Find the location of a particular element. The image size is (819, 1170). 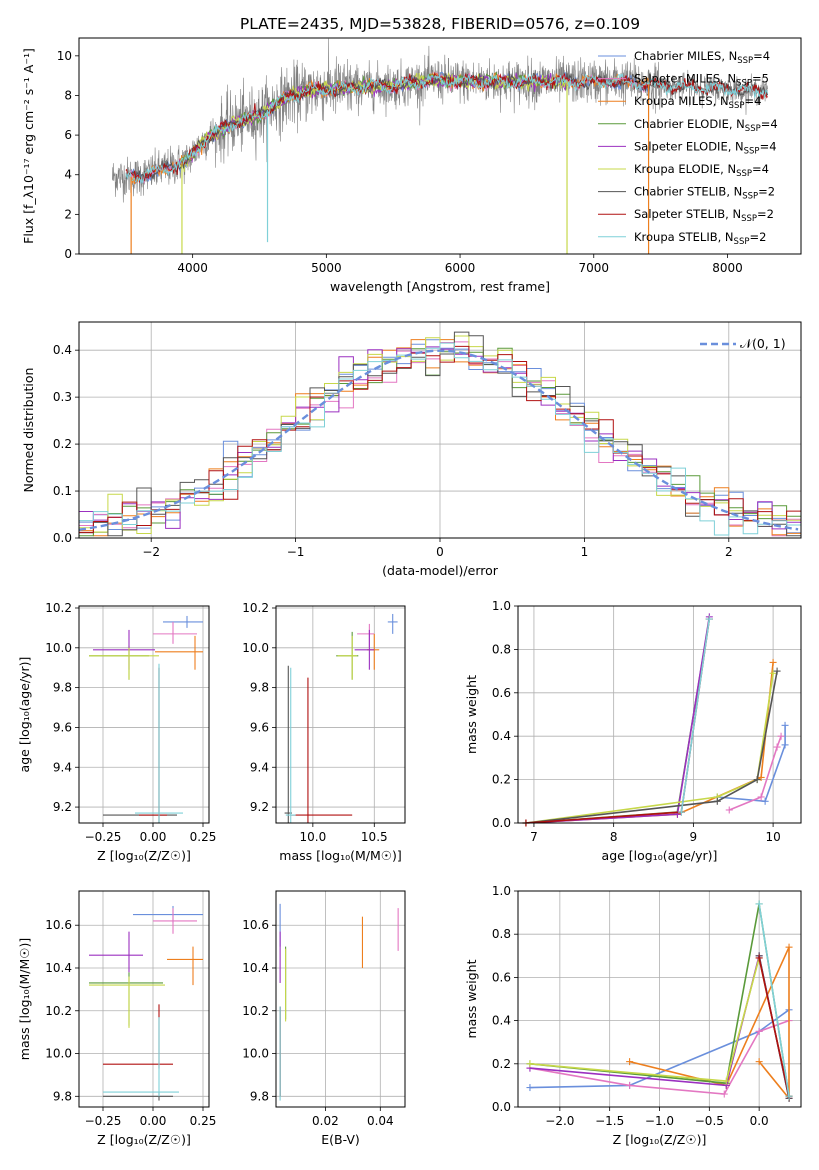

legend-label-kroupa_miles: Kroupa MILES, NSSP=4 is located at coordinates (697, 102).